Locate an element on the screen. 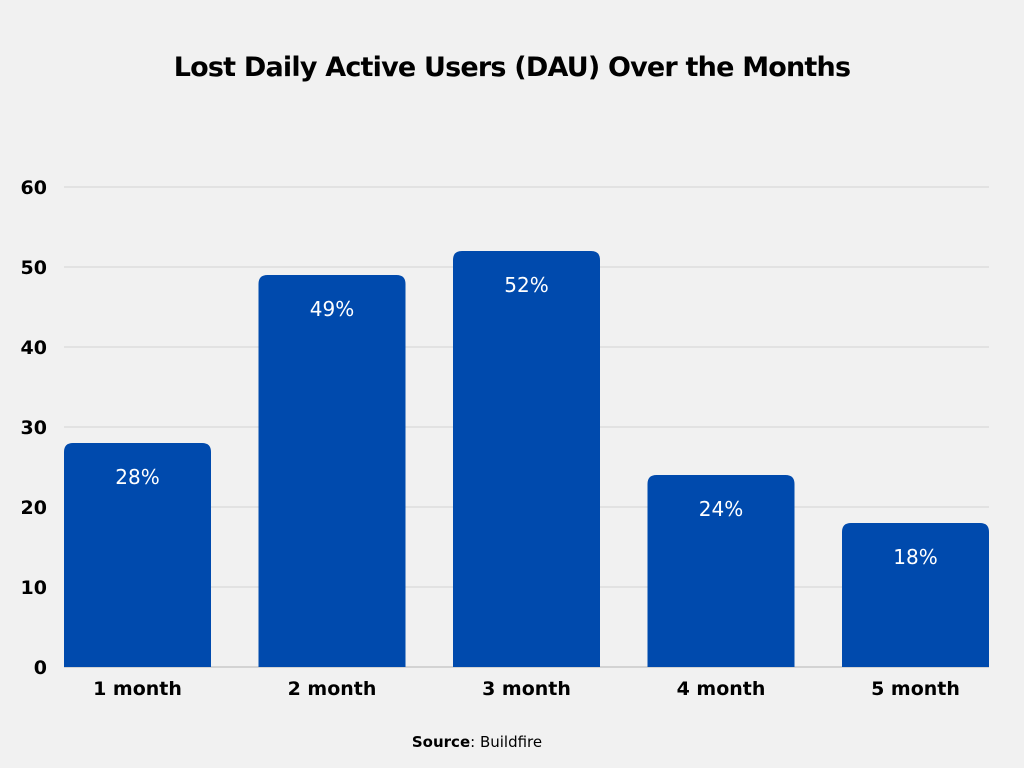 The image size is (1024, 768). y-tick-label: 40 is located at coordinates (34, 348).